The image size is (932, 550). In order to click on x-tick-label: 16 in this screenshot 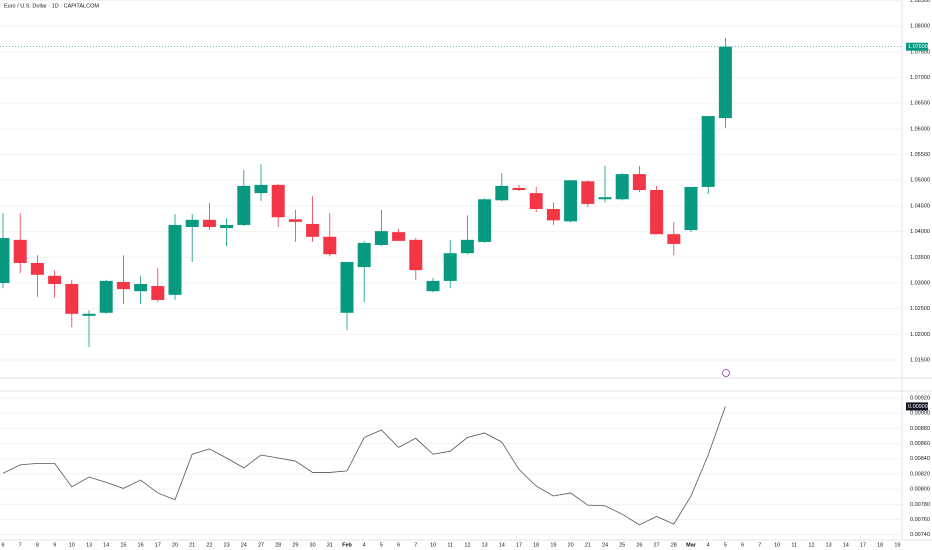, I will do `click(141, 545)`.